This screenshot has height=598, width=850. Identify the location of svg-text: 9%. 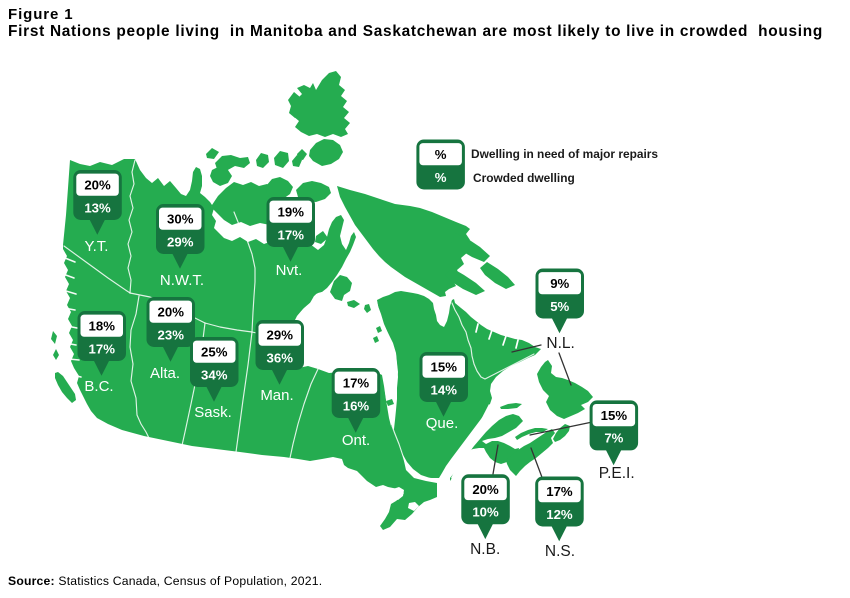
(559, 283).